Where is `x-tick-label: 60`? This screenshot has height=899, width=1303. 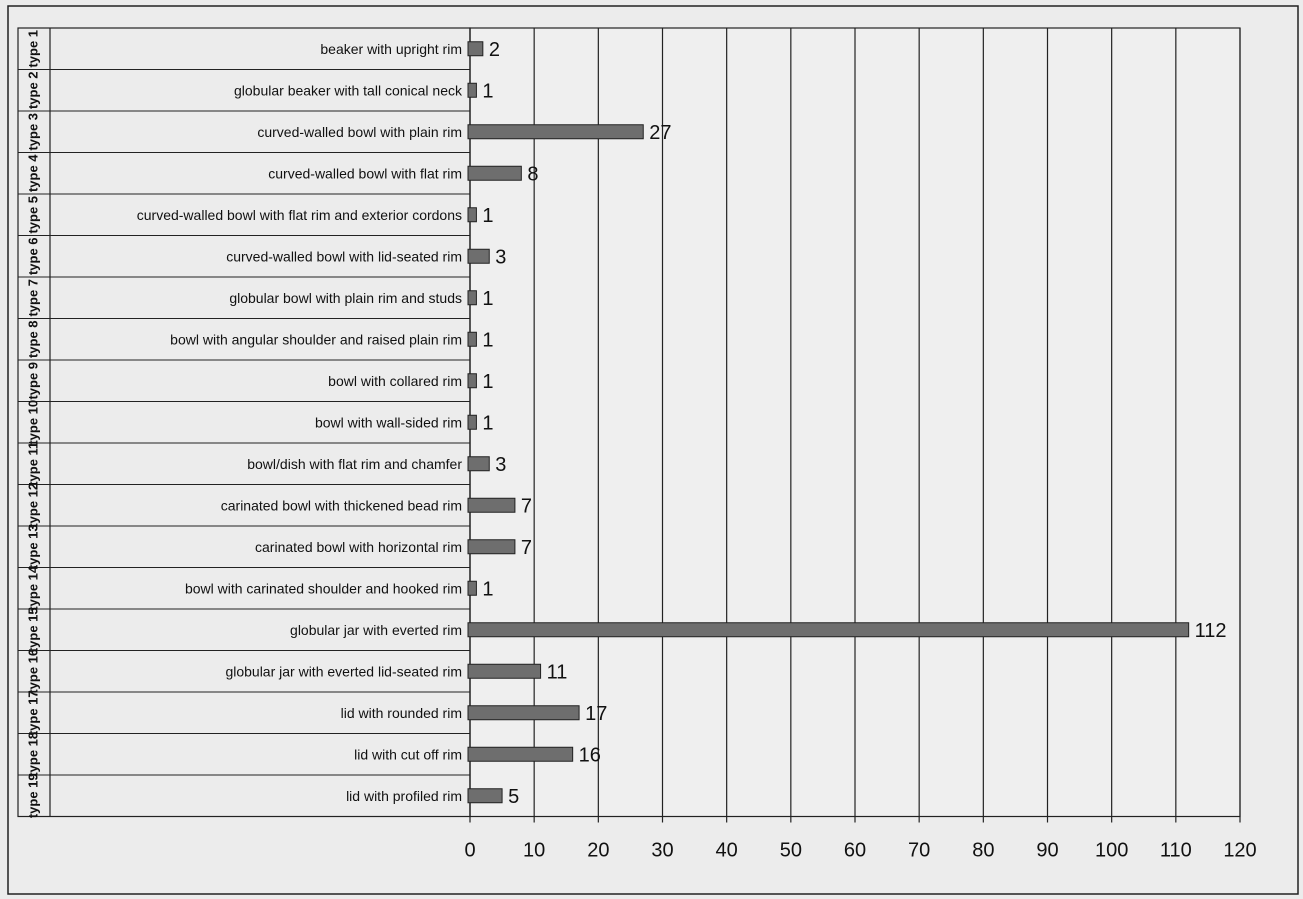 x-tick-label: 60 is located at coordinates (855, 851).